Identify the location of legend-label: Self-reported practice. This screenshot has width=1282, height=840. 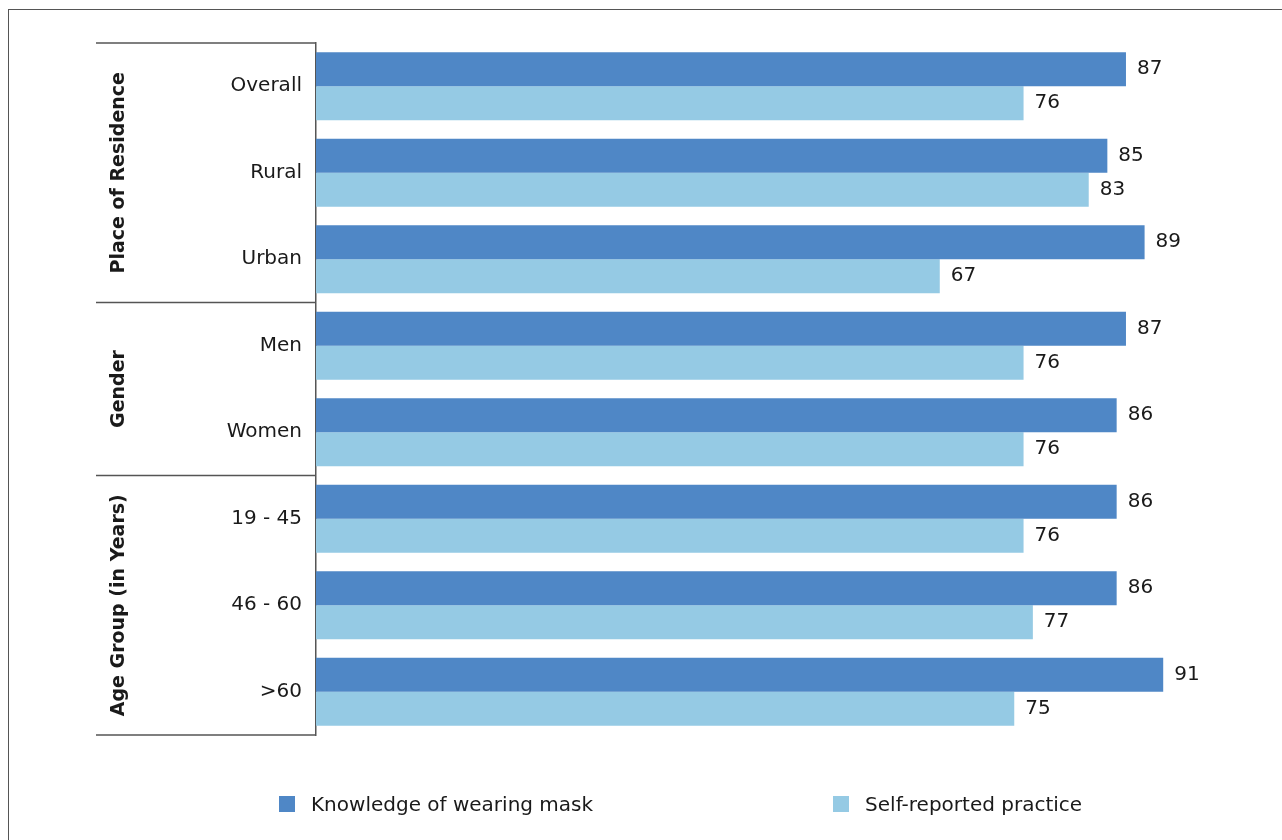
(974, 804).